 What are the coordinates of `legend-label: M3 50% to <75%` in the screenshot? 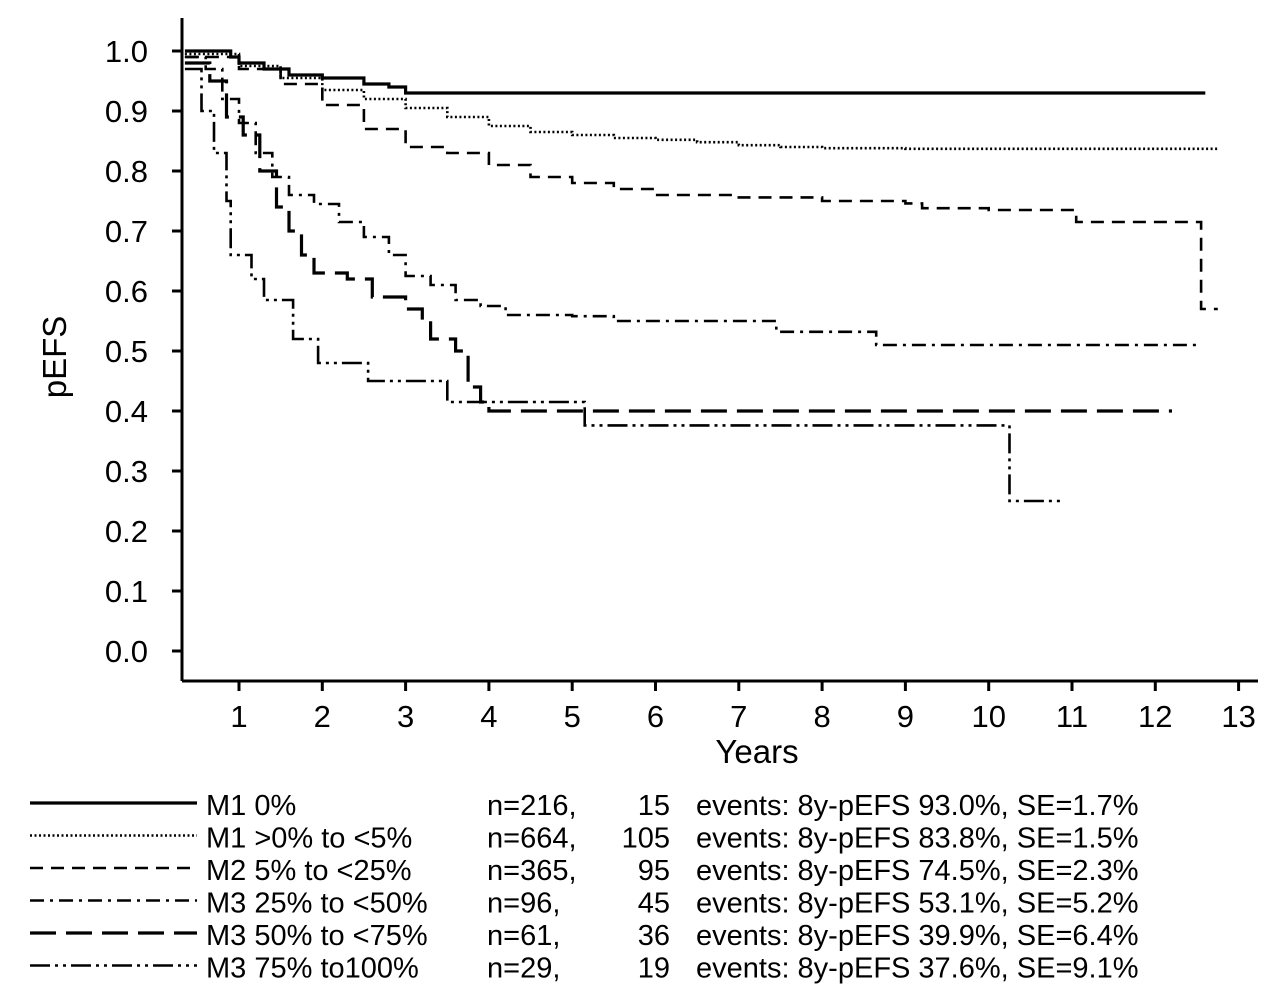 It's located at (317, 936).